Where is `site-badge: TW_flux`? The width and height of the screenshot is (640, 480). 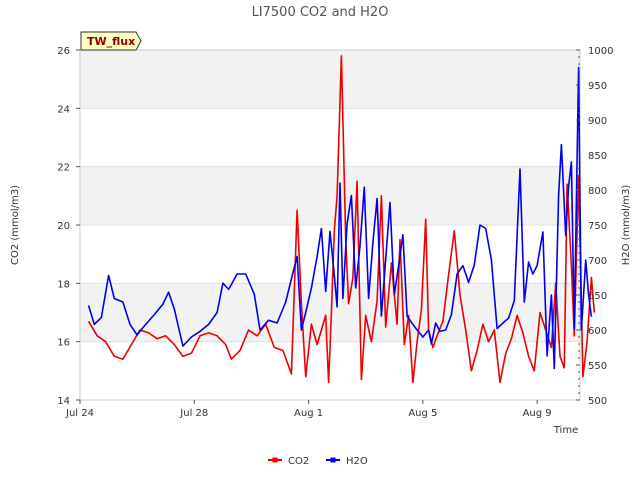
site-badge: TW_flux is located at coordinates (111, 41).